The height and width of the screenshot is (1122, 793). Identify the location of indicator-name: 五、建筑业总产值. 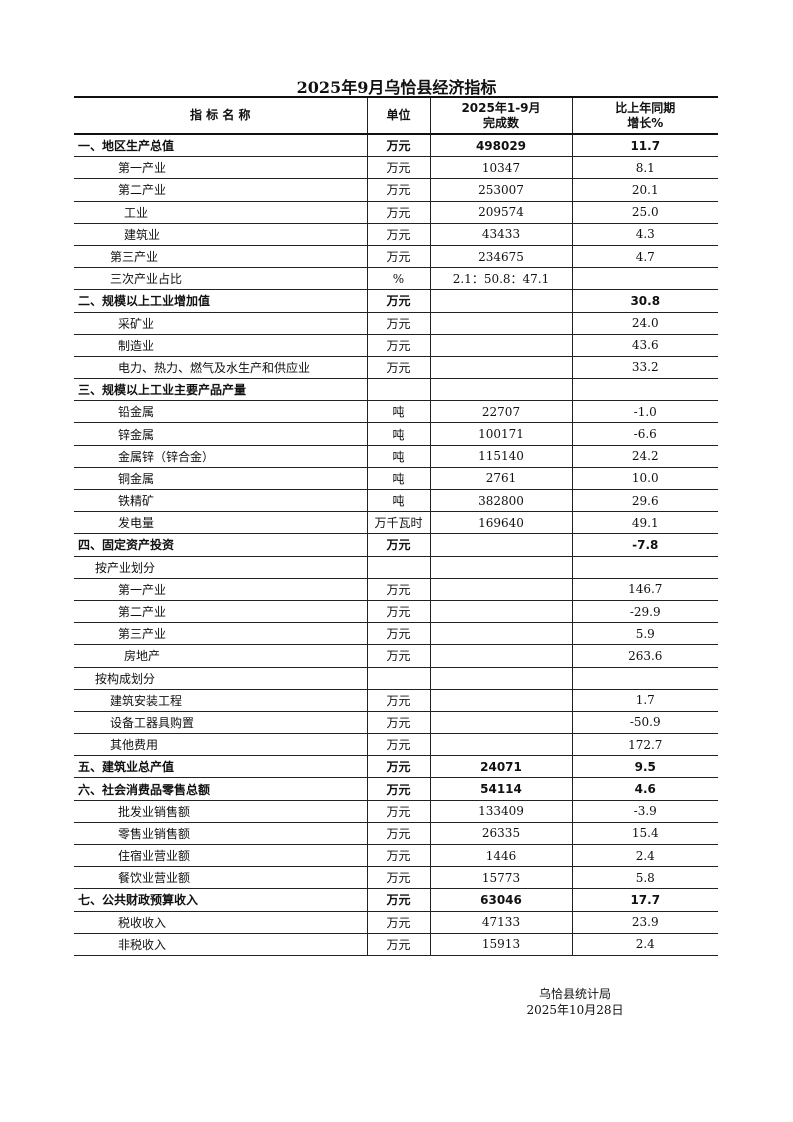
(220, 767).